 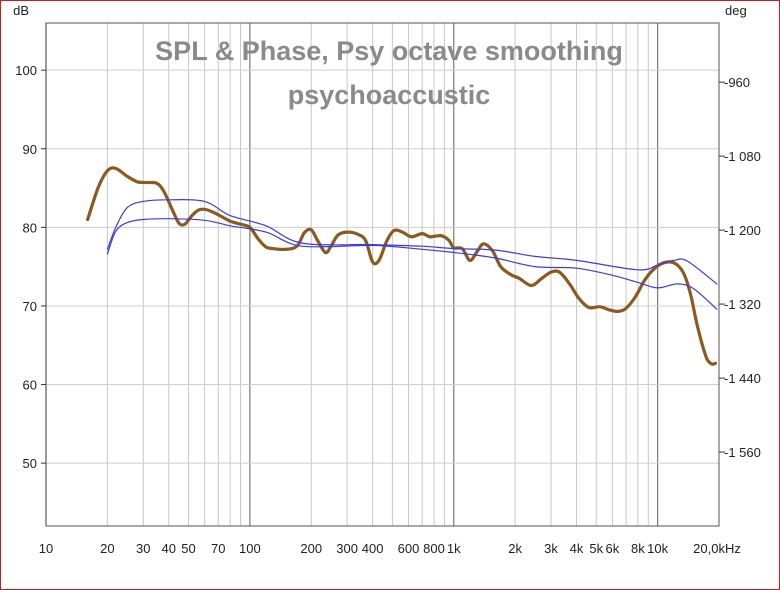 What do you see at coordinates (742, 304) in the screenshot?
I see `right-y-tick-label: -1 320` at bounding box center [742, 304].